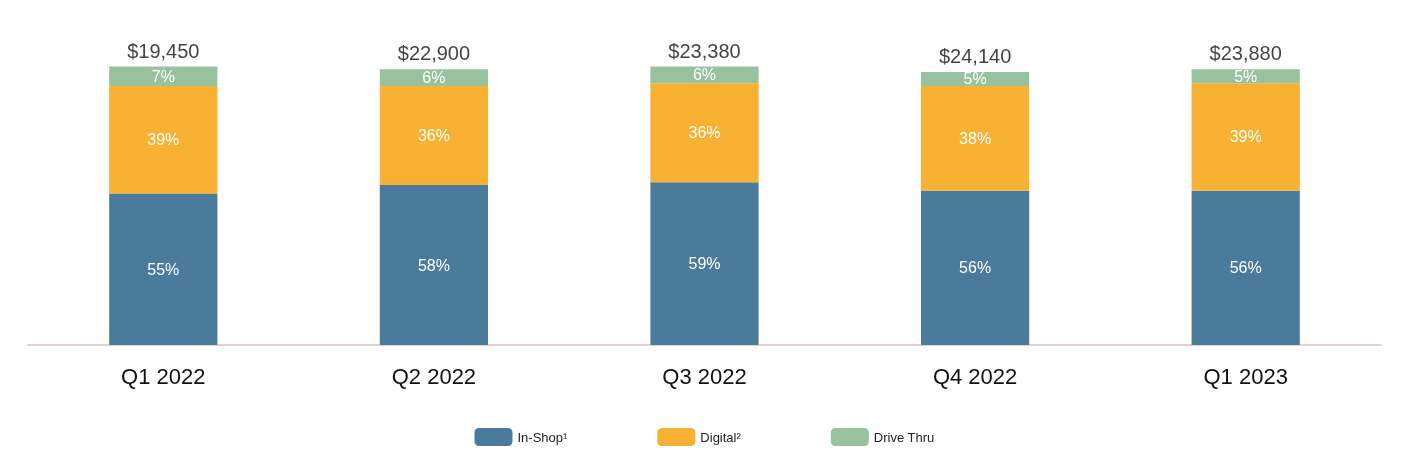  I want to click on data-label: 38%, so click(975, 138).